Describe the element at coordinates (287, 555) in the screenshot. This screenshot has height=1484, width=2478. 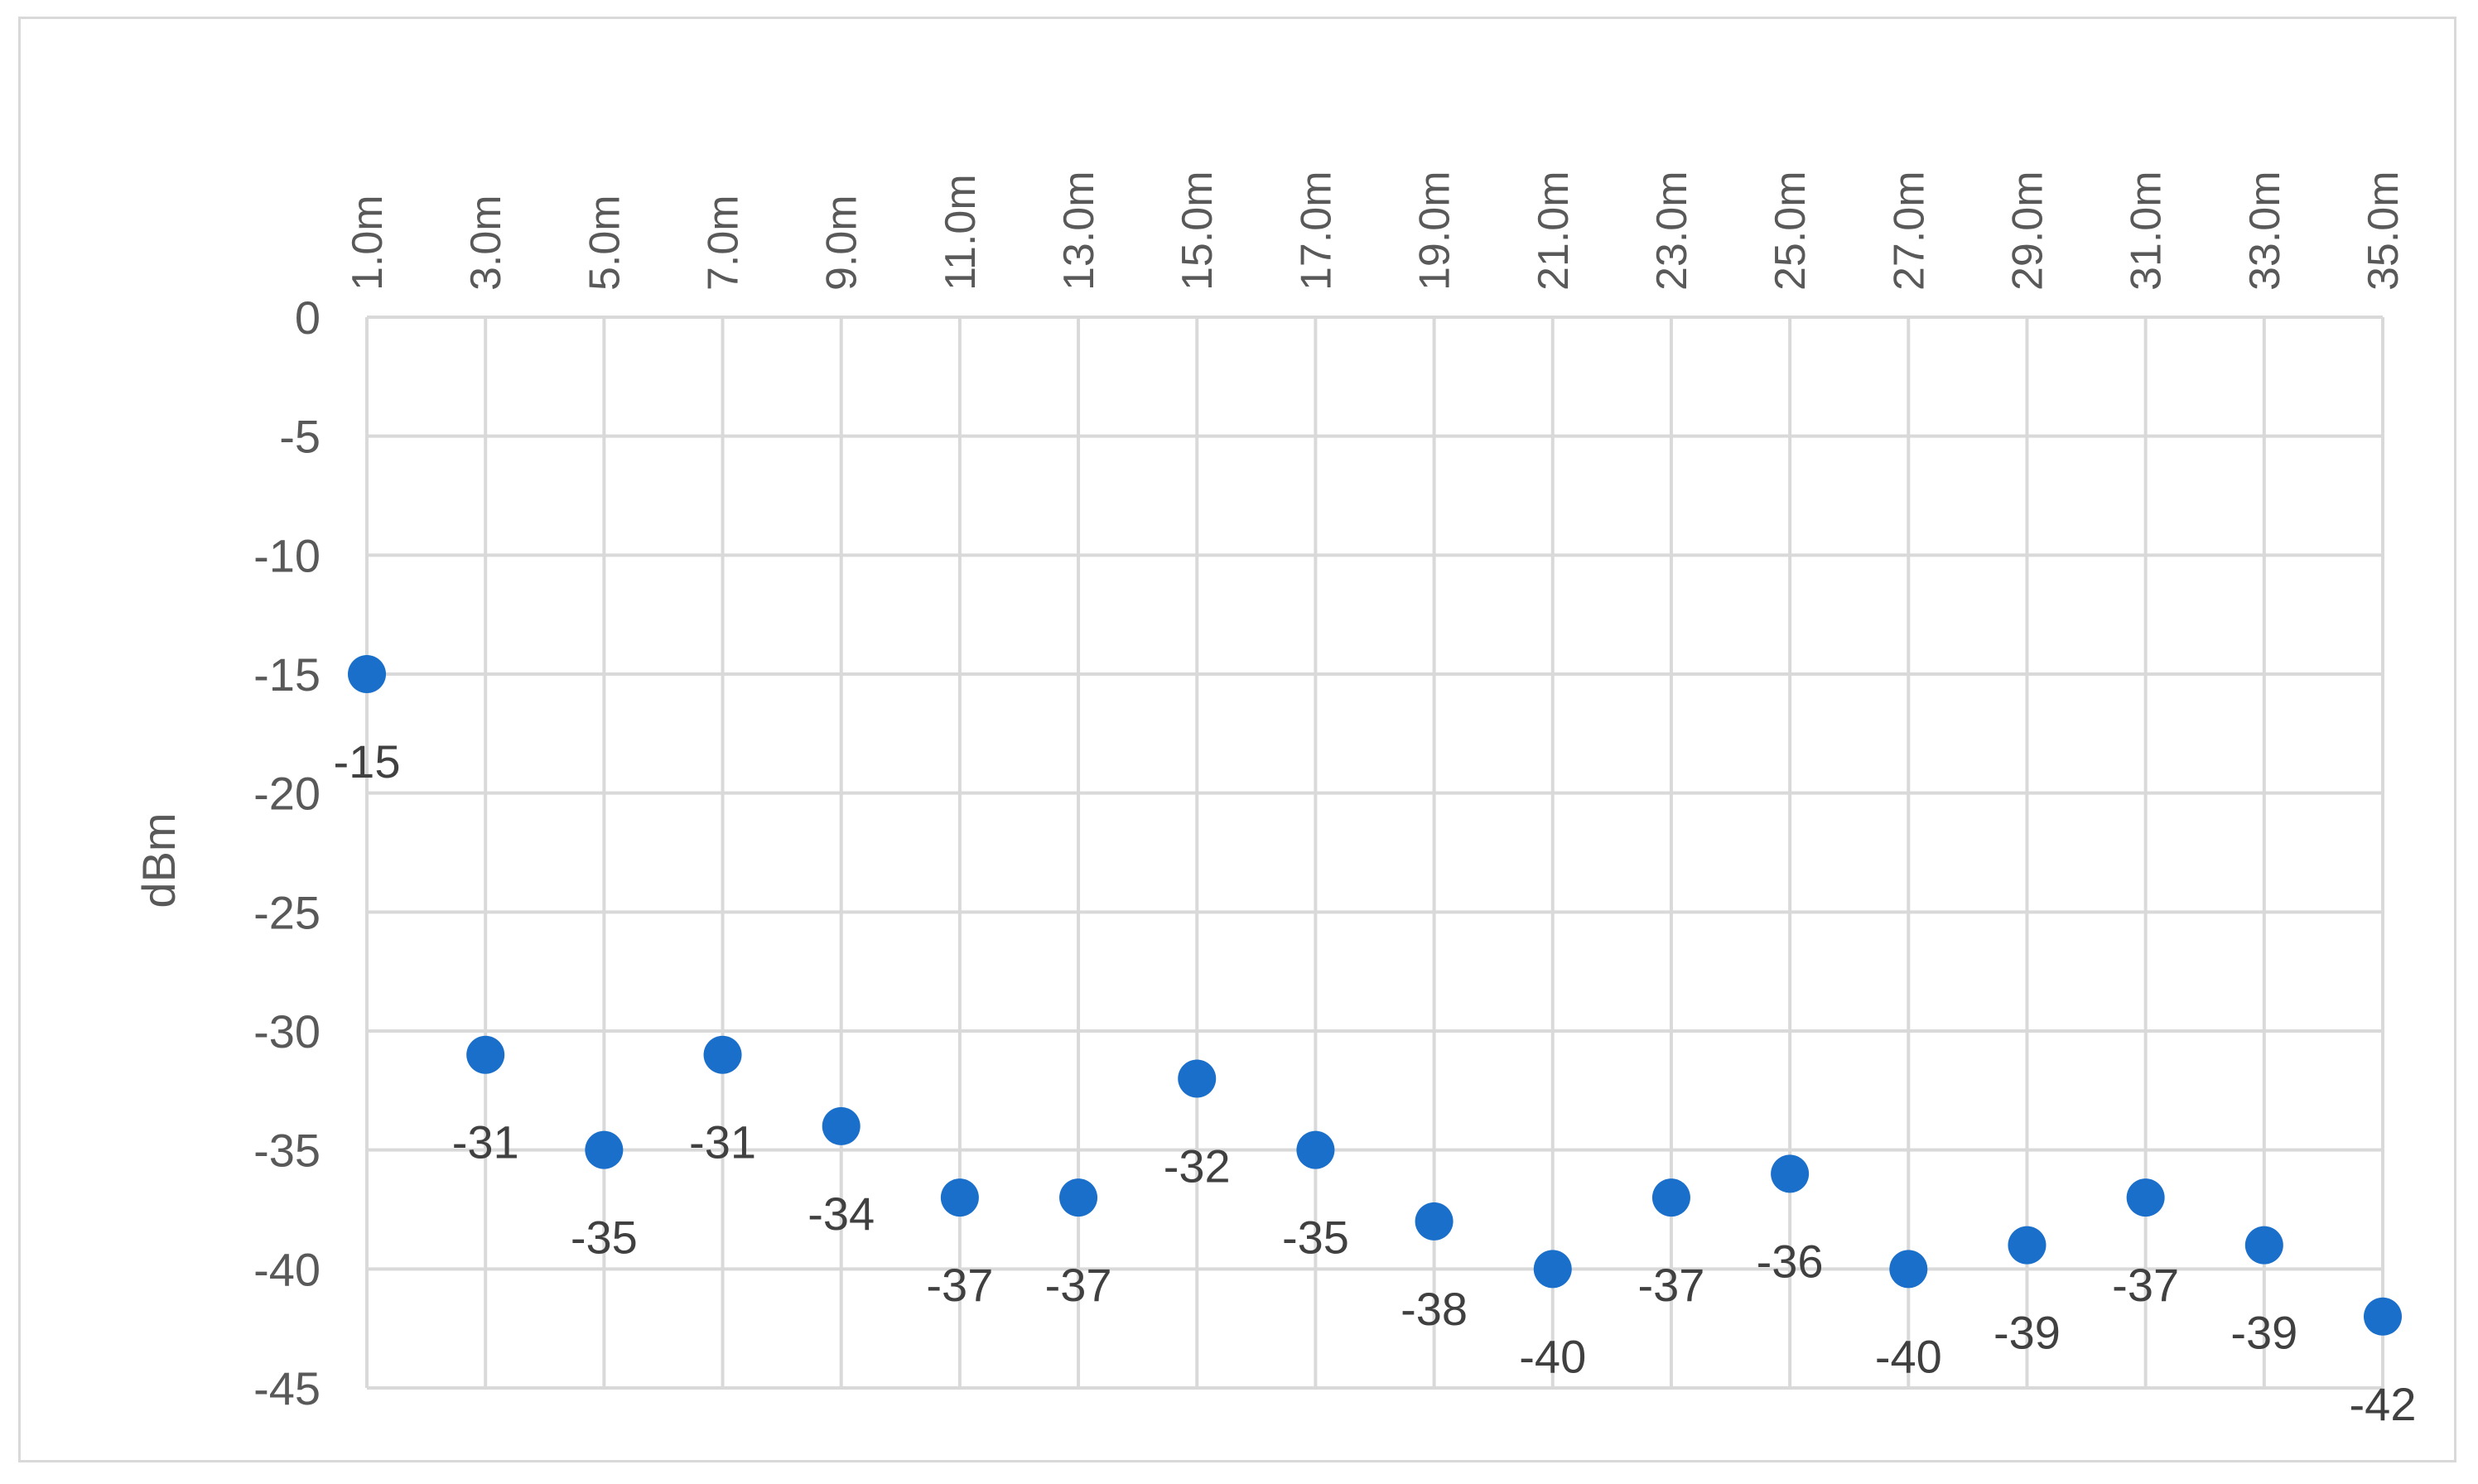
I see `y-tick-label: -10` at that location.